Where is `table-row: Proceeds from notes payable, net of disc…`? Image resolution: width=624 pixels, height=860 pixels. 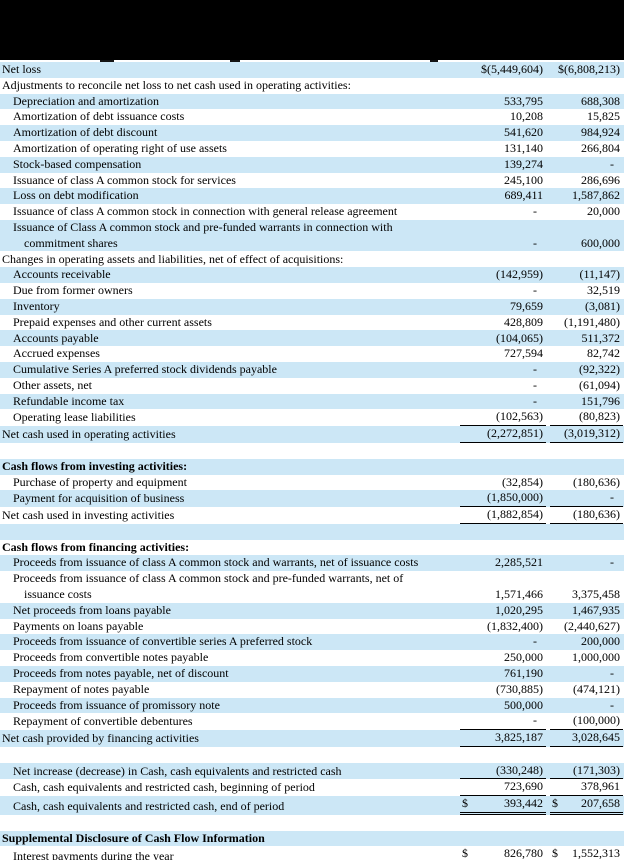
table-row: Proceeds from notes payable, net of disc… is located at coordinates (312, 673).